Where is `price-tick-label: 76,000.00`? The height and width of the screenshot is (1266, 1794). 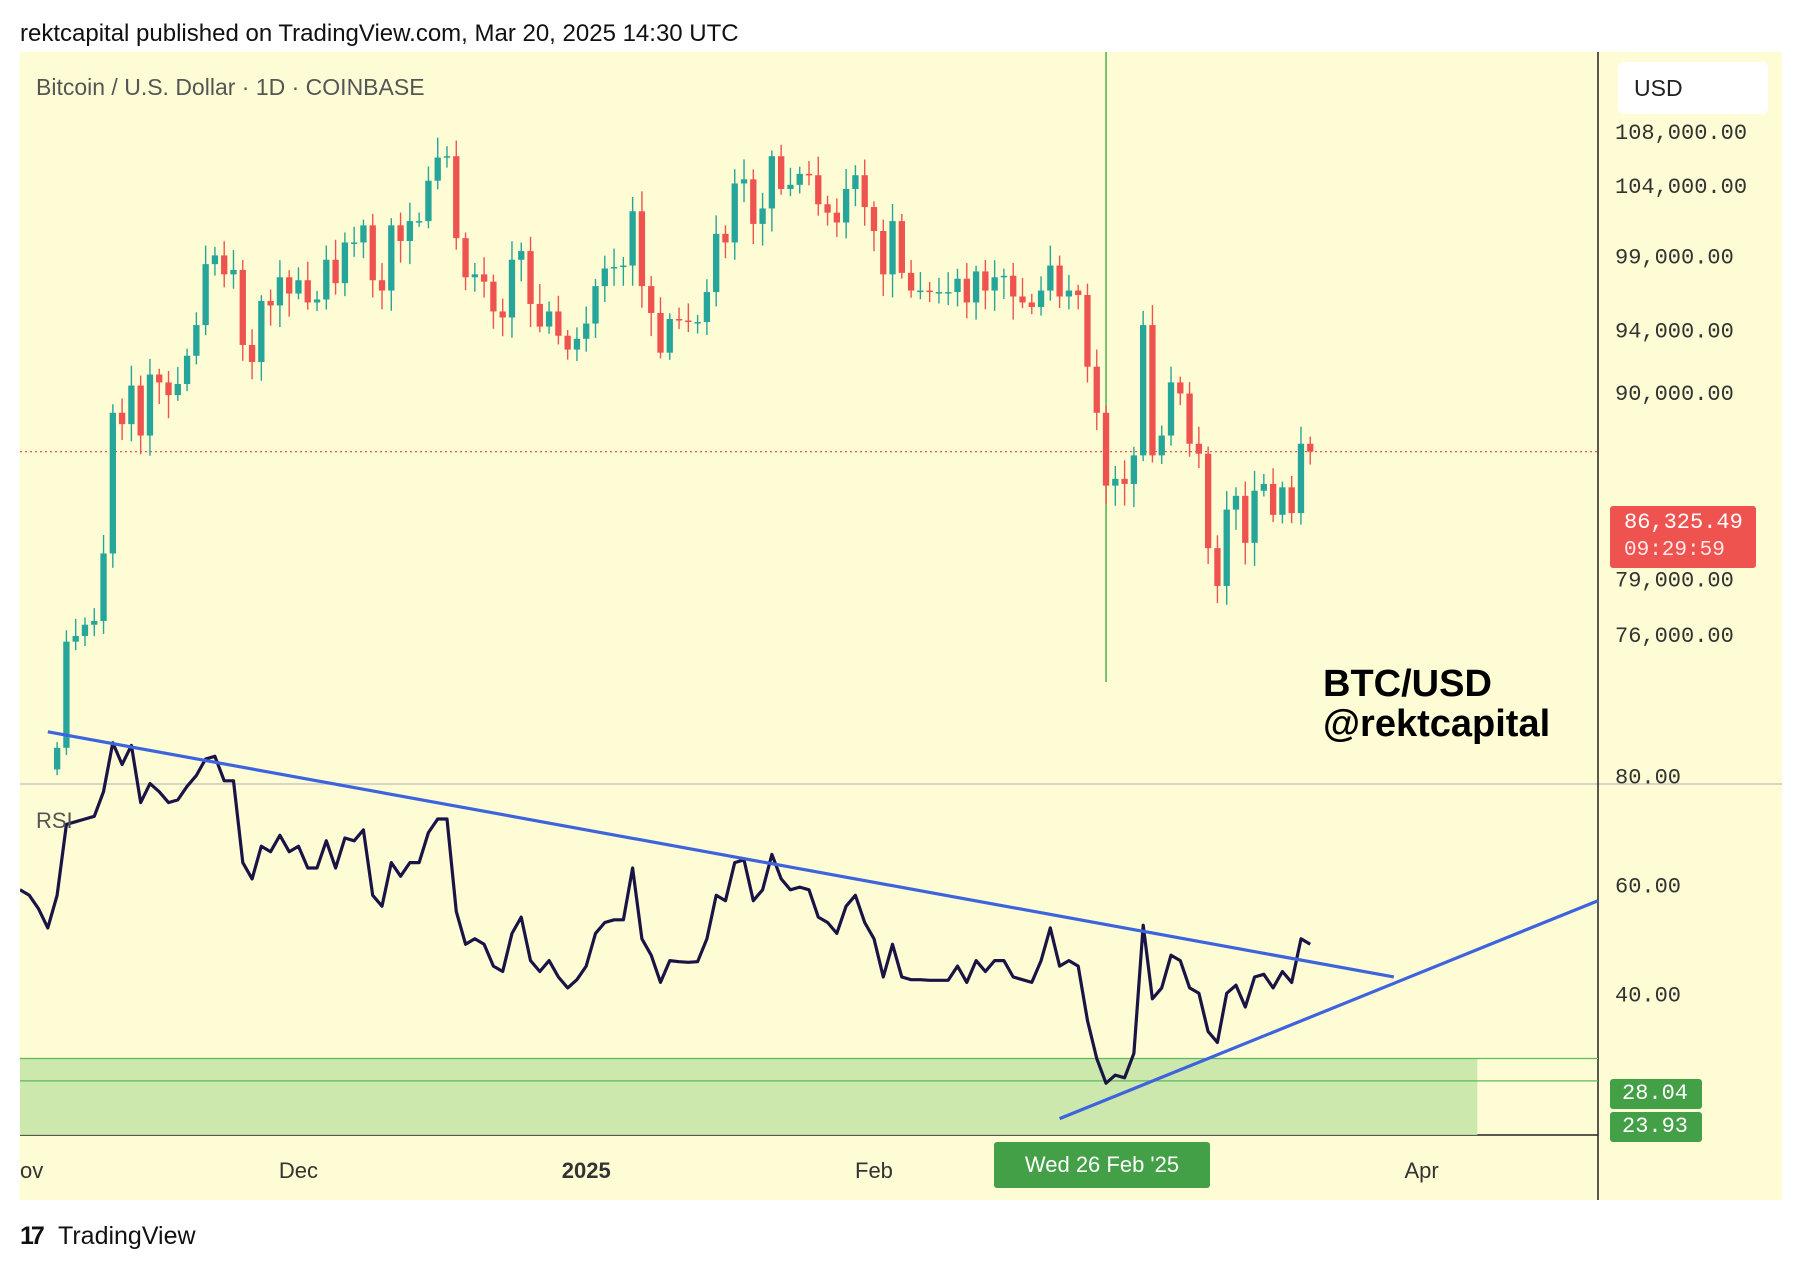
price-tick-label: 76,000.00 is located at coordinates (1674, 636).